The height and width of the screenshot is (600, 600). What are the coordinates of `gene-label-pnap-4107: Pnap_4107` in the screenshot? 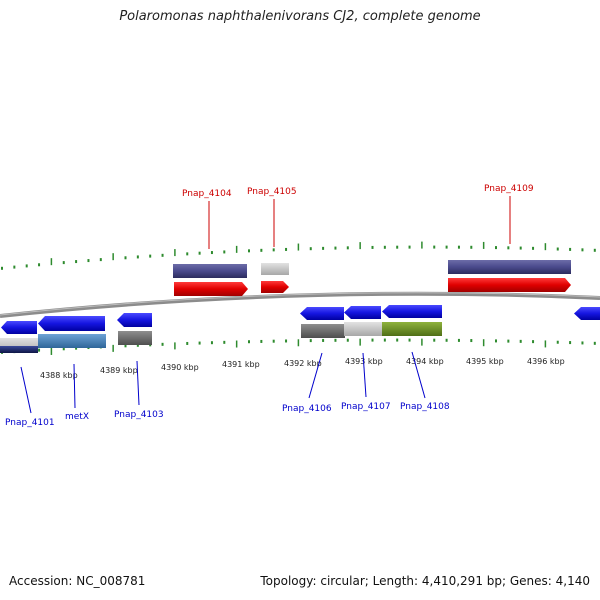 It's located at (366, 407).